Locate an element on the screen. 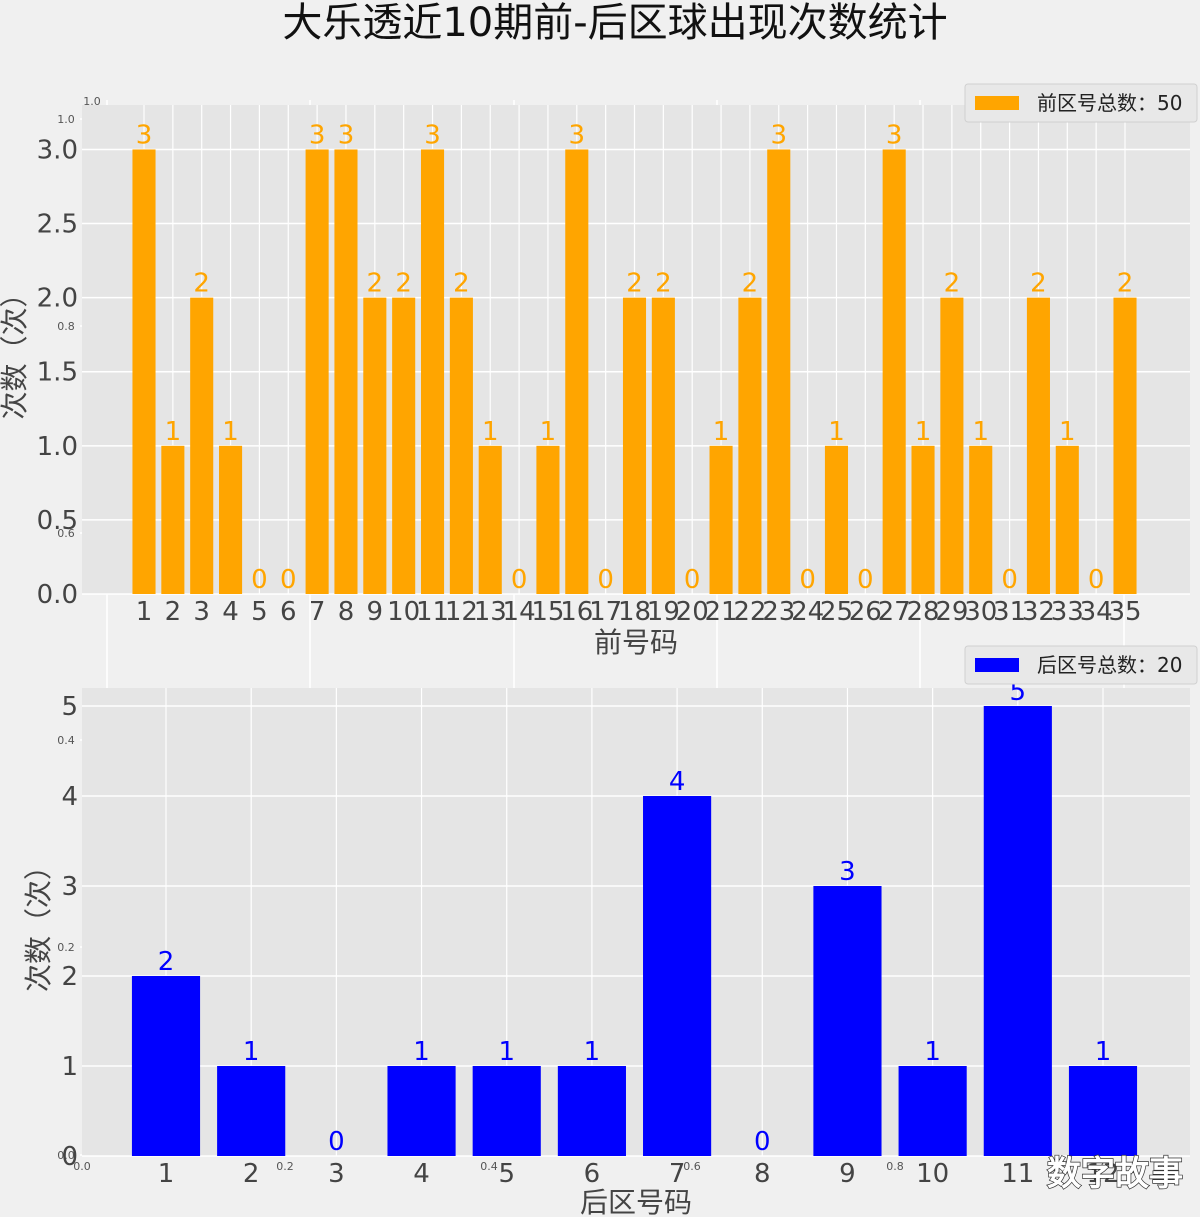 The height and width of the screenshot is (1217, 1200). x-axis-label: 前号码 is located at coordinates (636, 642).